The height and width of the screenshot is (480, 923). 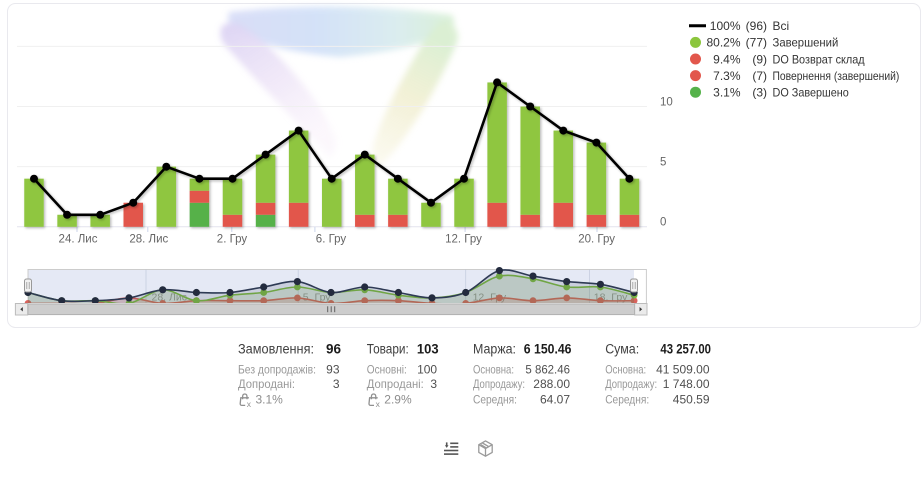 What do you see at coordinates (666, 102) in the screenshot?
I see `svg-text: 10` at bounding box center [666, 102].